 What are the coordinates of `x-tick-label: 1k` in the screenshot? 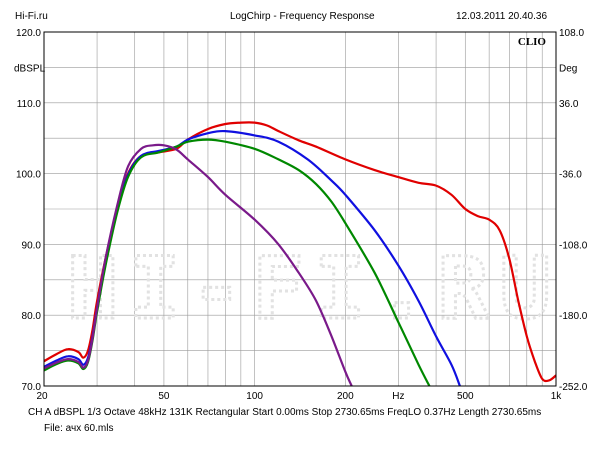 It's located at (557, 396).